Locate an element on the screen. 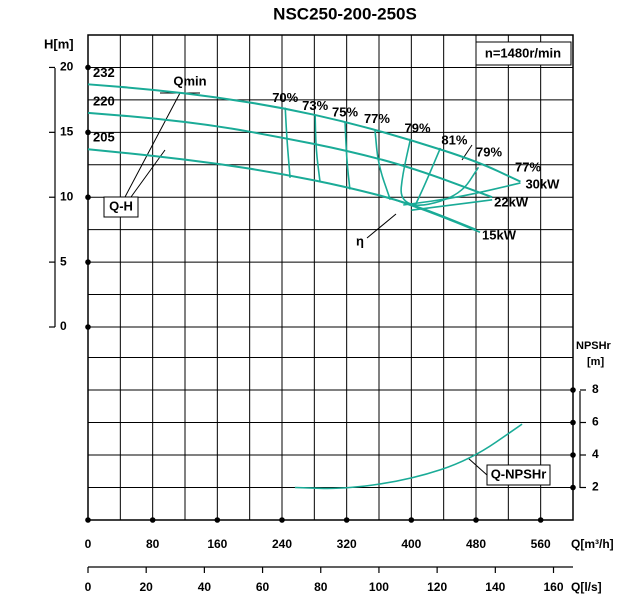  series-label: 77% is located at coordinates (377, 118).